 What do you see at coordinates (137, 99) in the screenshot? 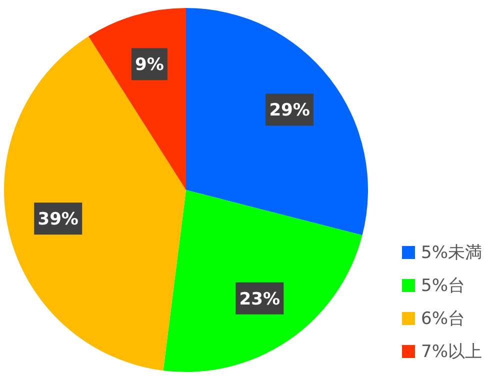
I see `pie-slice` at bounding box center [137, 99].